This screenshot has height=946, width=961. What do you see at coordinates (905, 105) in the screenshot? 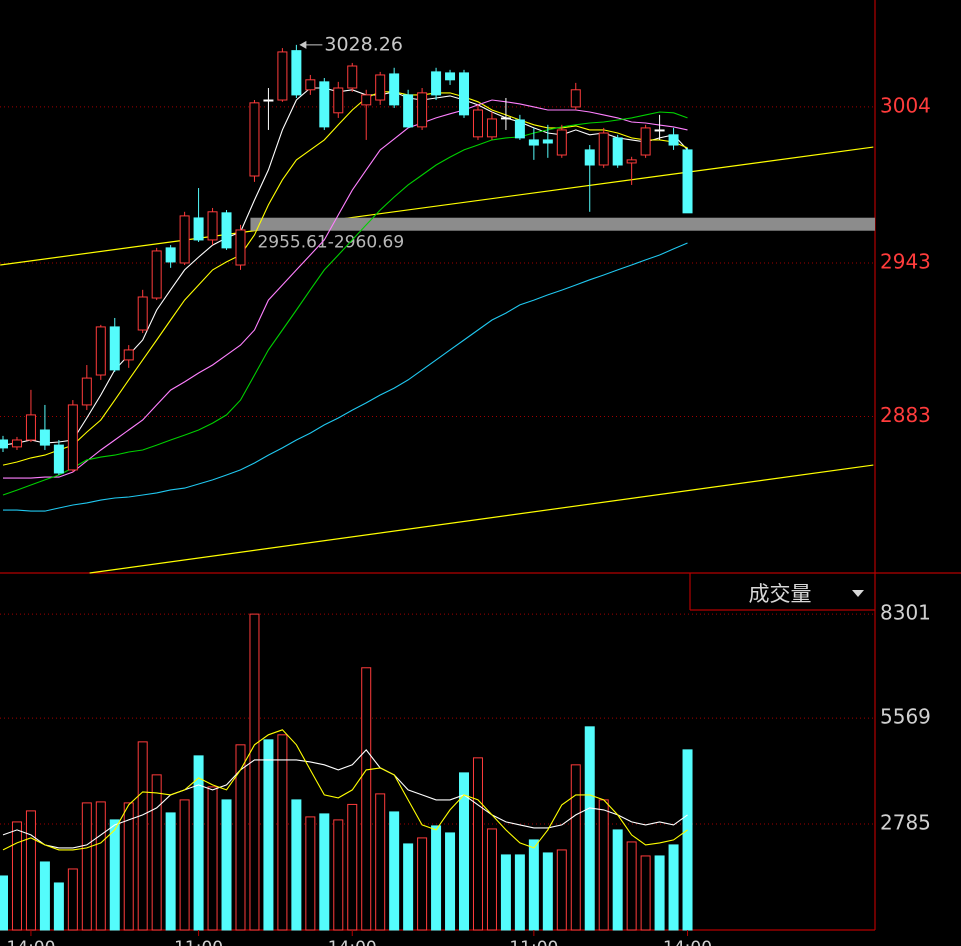
I see `y-tick-label: 3004` at bounding box center [905, 105].